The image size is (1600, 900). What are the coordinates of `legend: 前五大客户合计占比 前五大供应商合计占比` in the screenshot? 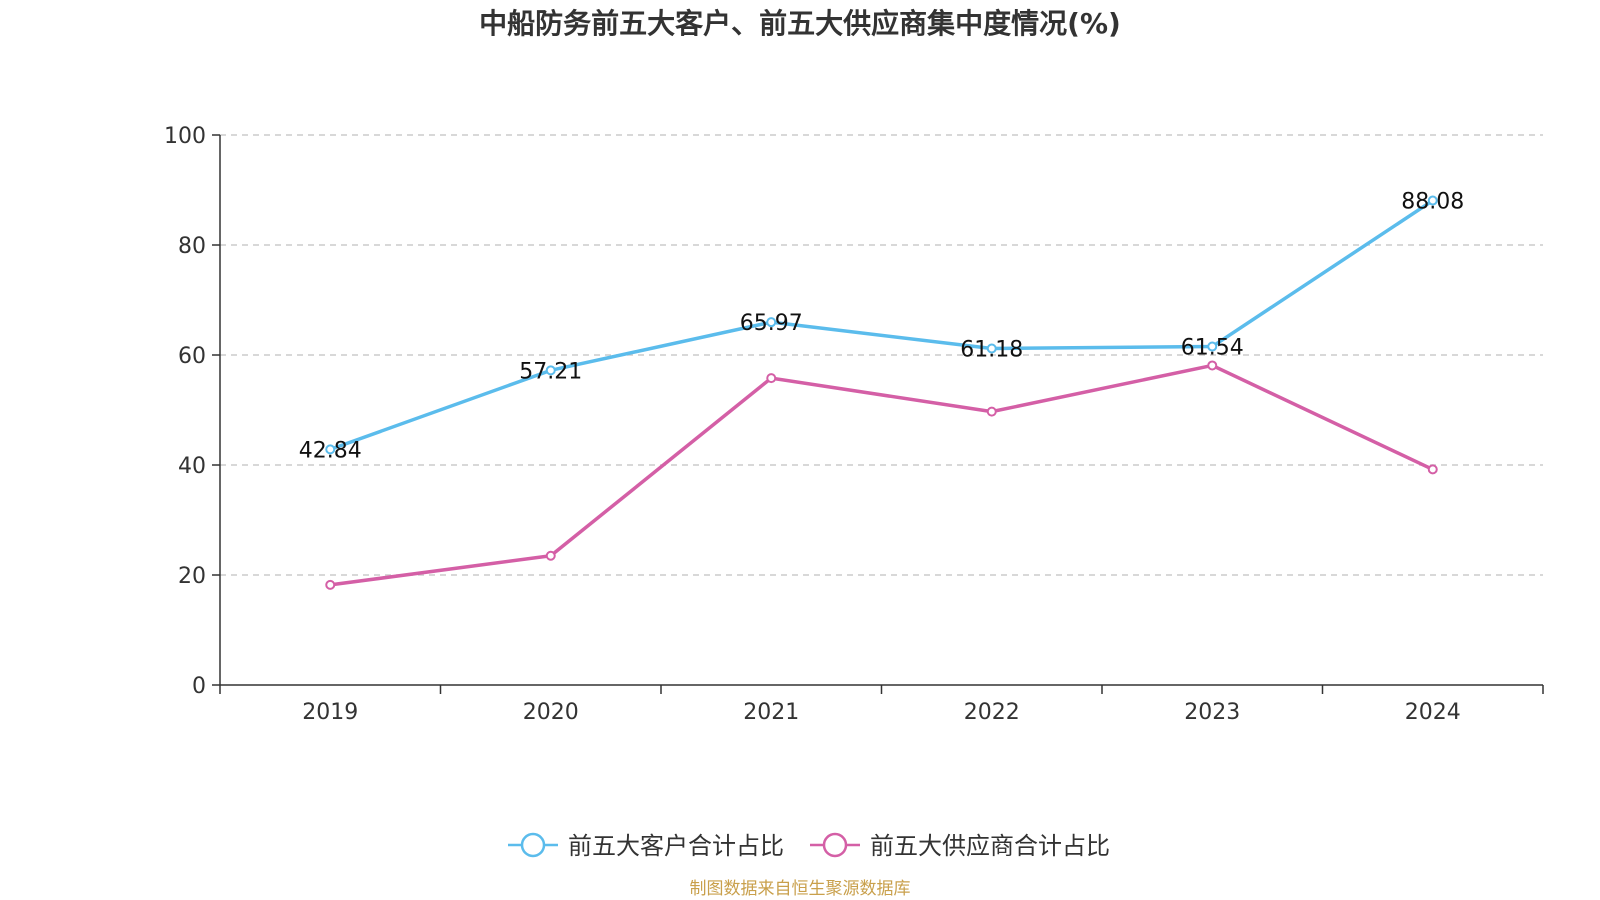 It's located at (809, 846).